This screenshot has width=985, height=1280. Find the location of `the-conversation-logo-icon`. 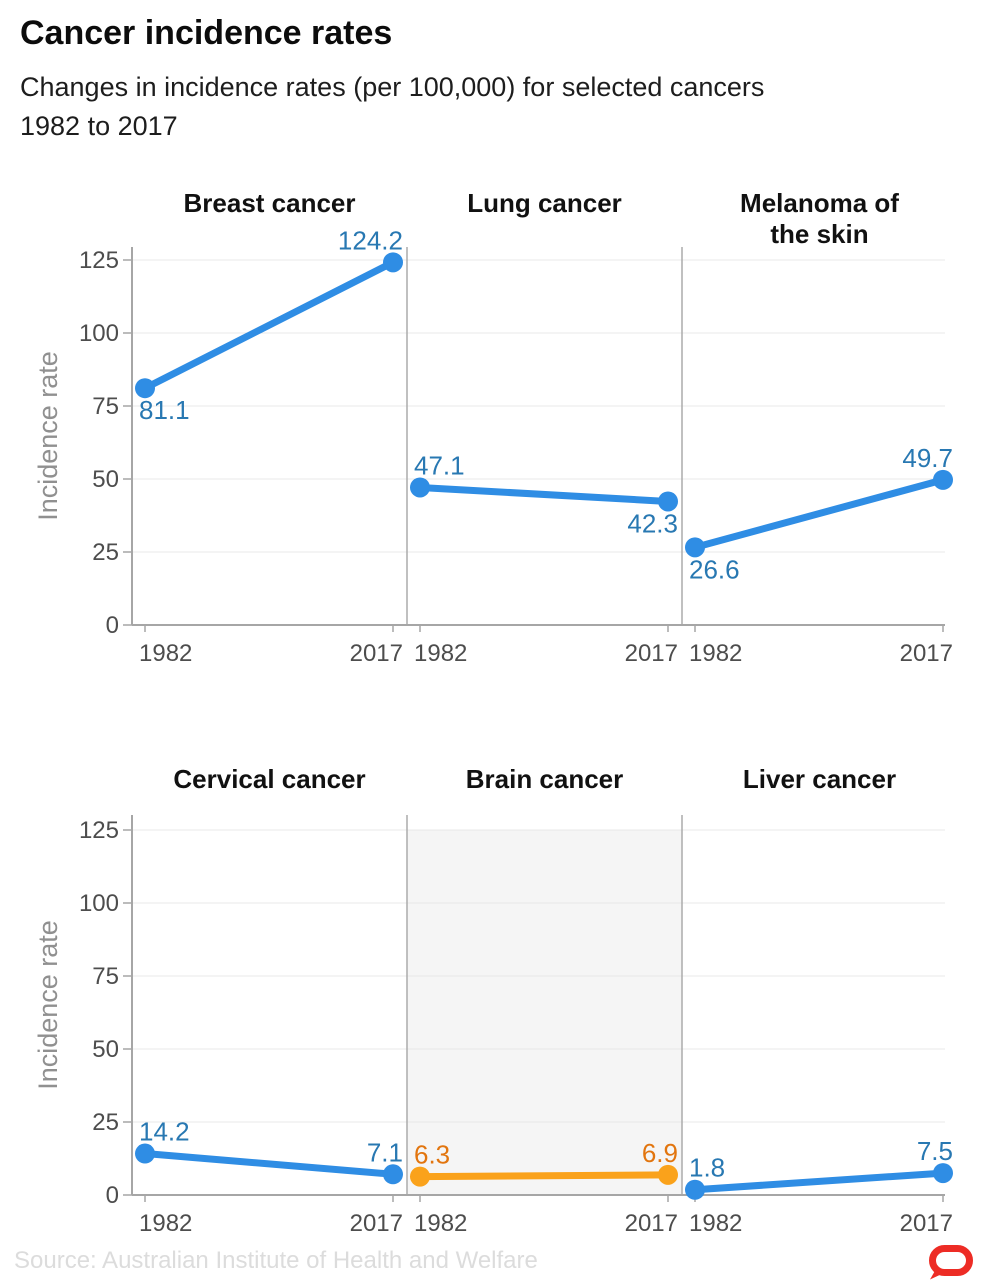

the-conversation-logo-icon is located at coordinates (951, 1262).